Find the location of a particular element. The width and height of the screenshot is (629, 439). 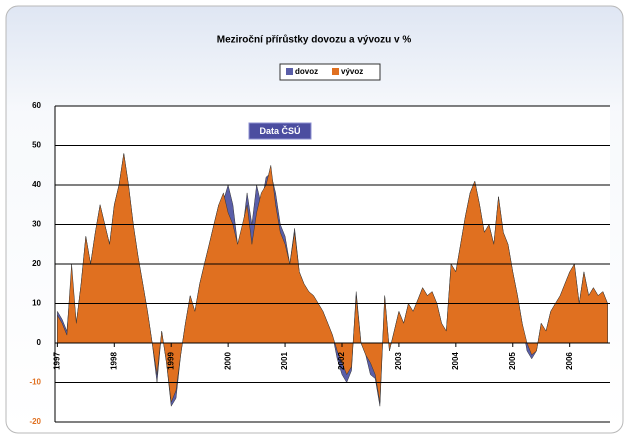

y-tick-label: 30 is located at coordinates (36, 224).